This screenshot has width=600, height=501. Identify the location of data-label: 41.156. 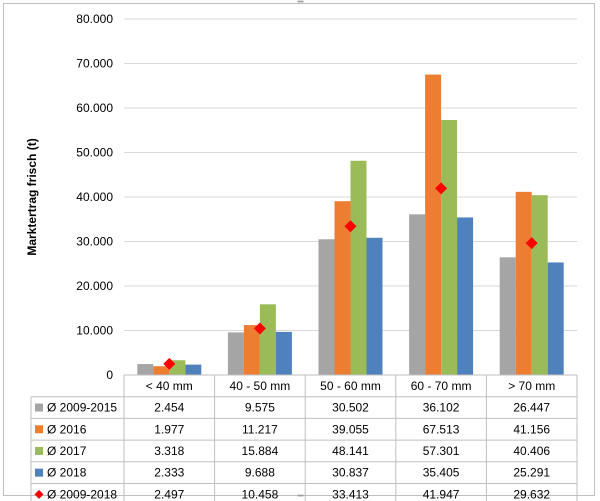
(531, 429).